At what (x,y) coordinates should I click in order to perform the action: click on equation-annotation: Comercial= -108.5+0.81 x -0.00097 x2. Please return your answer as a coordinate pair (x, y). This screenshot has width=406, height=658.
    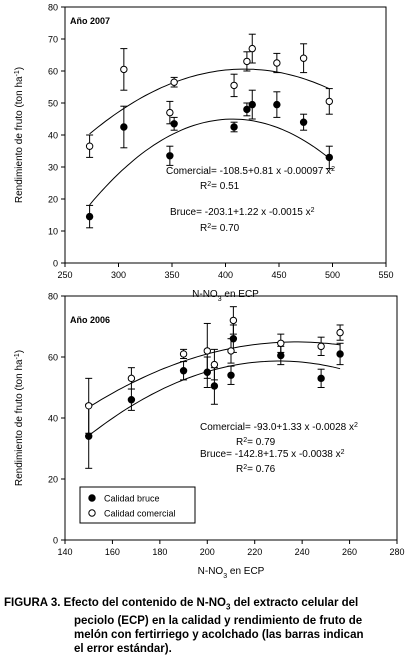
    Looking at the image, I should click on (250, 172).